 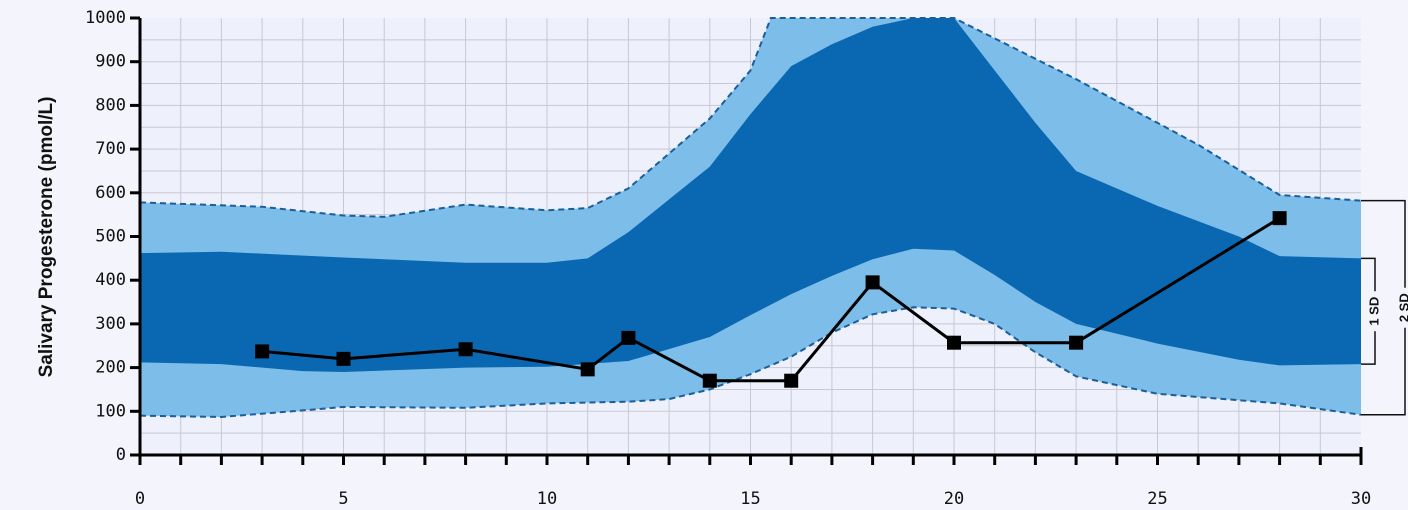 What do you see at coordinates (110, 411) in the screenshot?
I see `y-tick-label: 100` at bounding box center [110, 411].